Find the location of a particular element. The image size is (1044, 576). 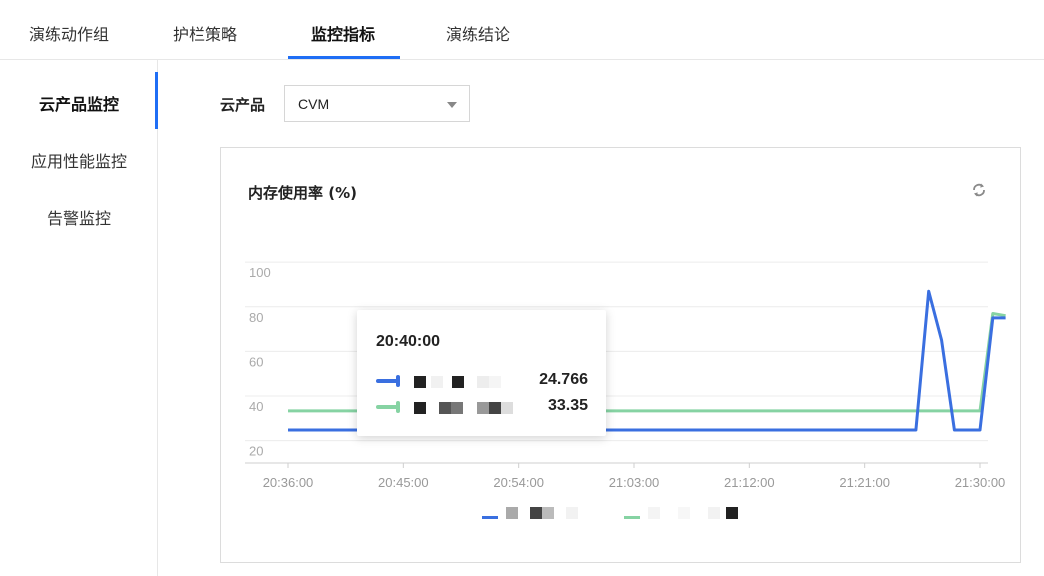

legend-item-green is located at coordinates (683, 514).